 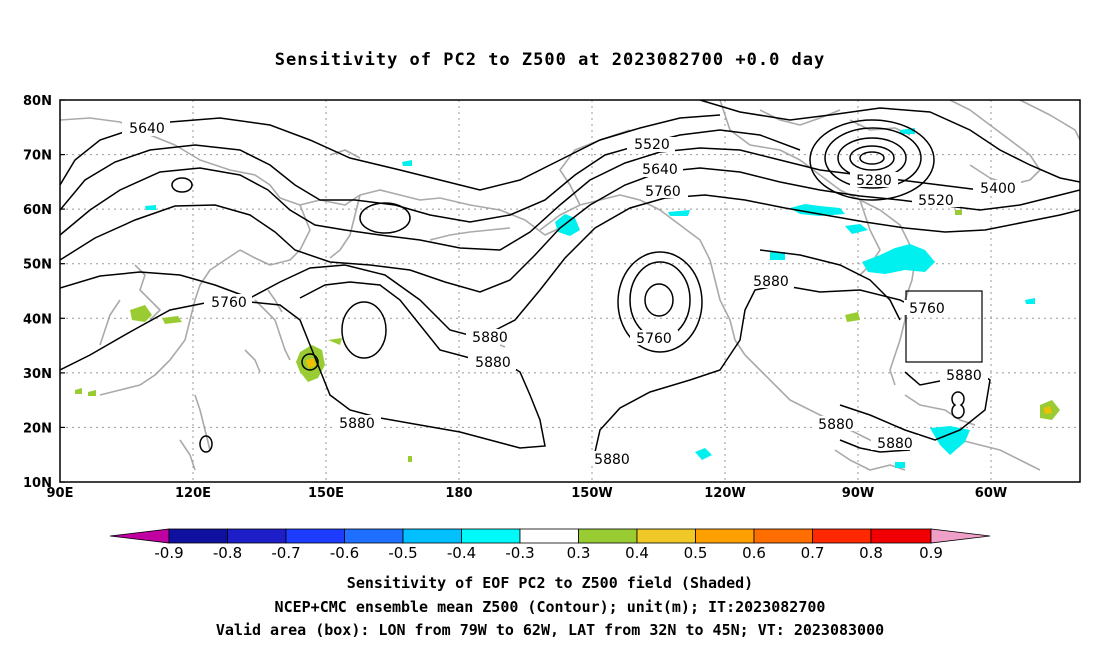 I want to click on colorbar-label: -0.9, so click(x=168, y=553).